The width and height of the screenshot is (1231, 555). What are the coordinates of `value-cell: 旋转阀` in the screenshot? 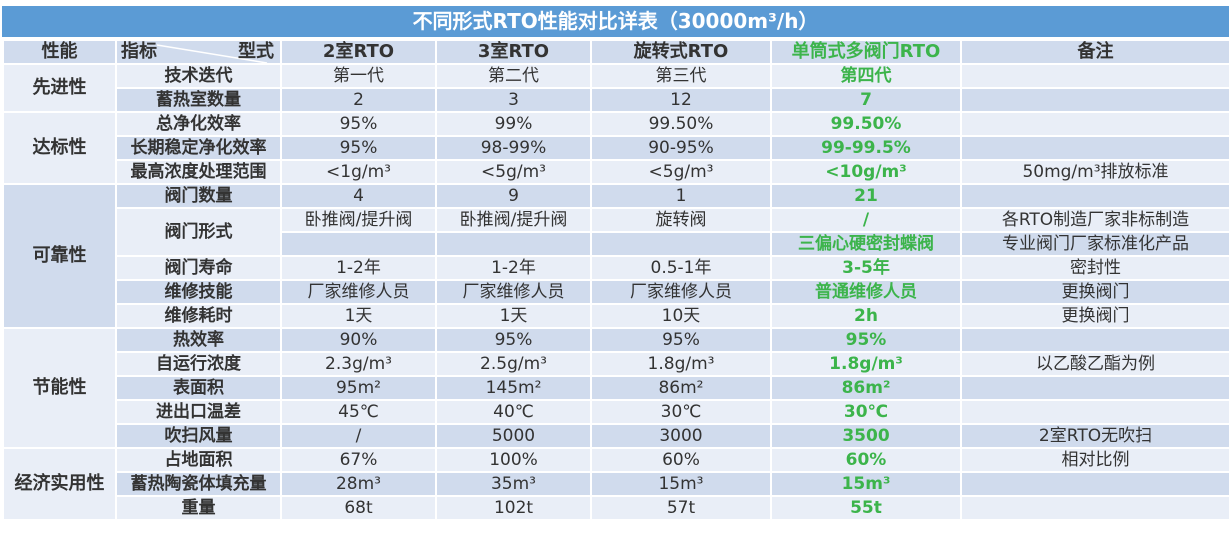 It's located at (681, 220).